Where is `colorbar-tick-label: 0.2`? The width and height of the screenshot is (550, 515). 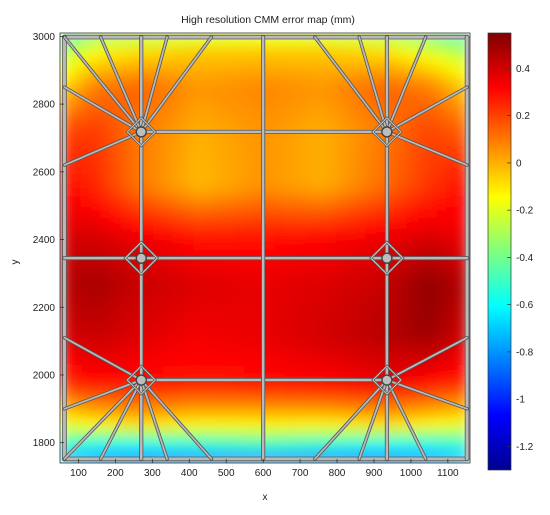 colorbar-tick-label: 0.2 is located at coordinates (523, 116).